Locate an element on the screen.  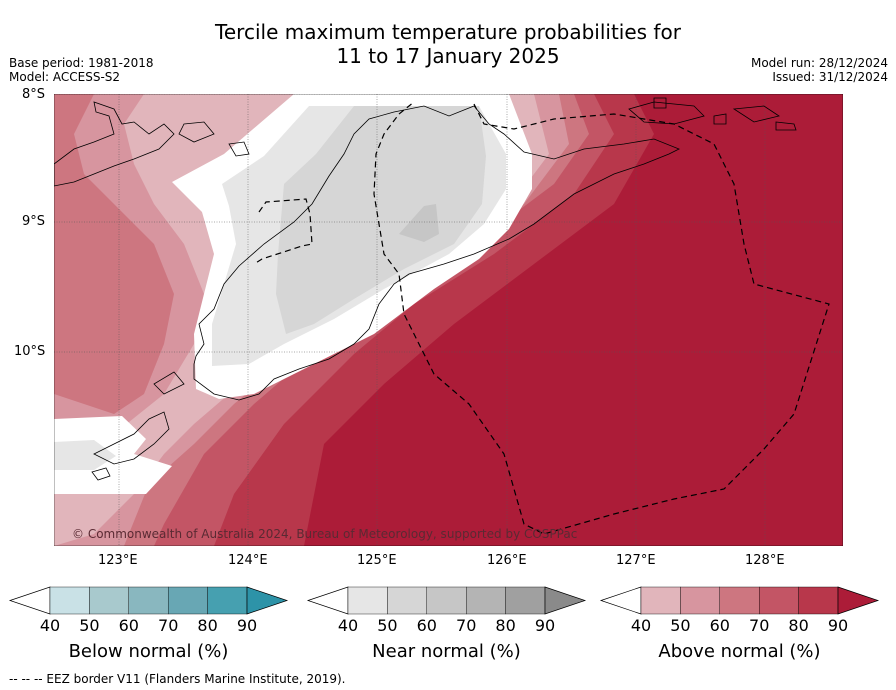
lon-label-124e: 124°E is located at coordinates (248, 560).